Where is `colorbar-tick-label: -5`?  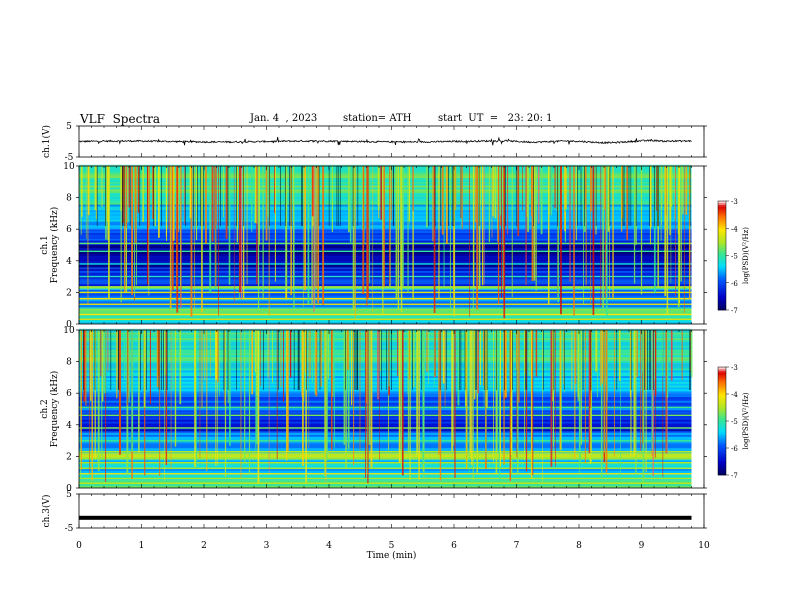
colorbar-tick-label: -5 is located at coordinates (734, 422).